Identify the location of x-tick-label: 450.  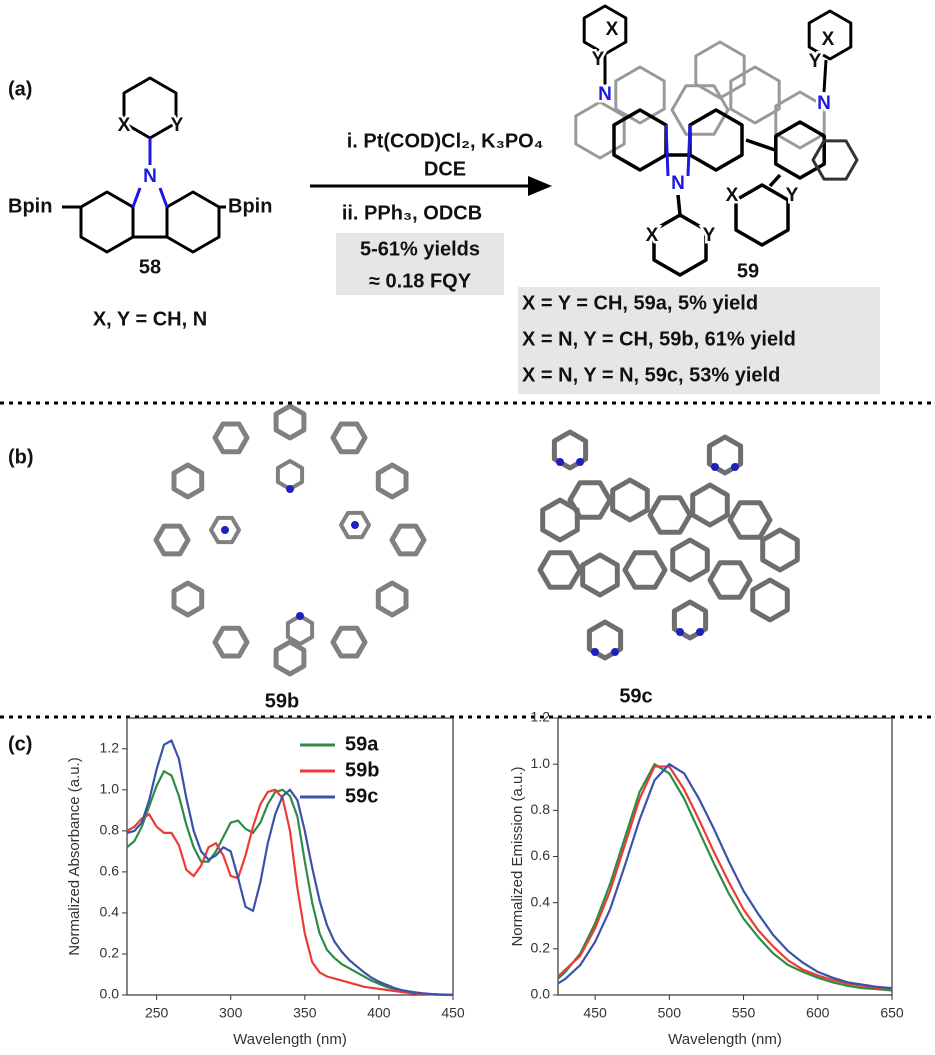
(453, 1013).